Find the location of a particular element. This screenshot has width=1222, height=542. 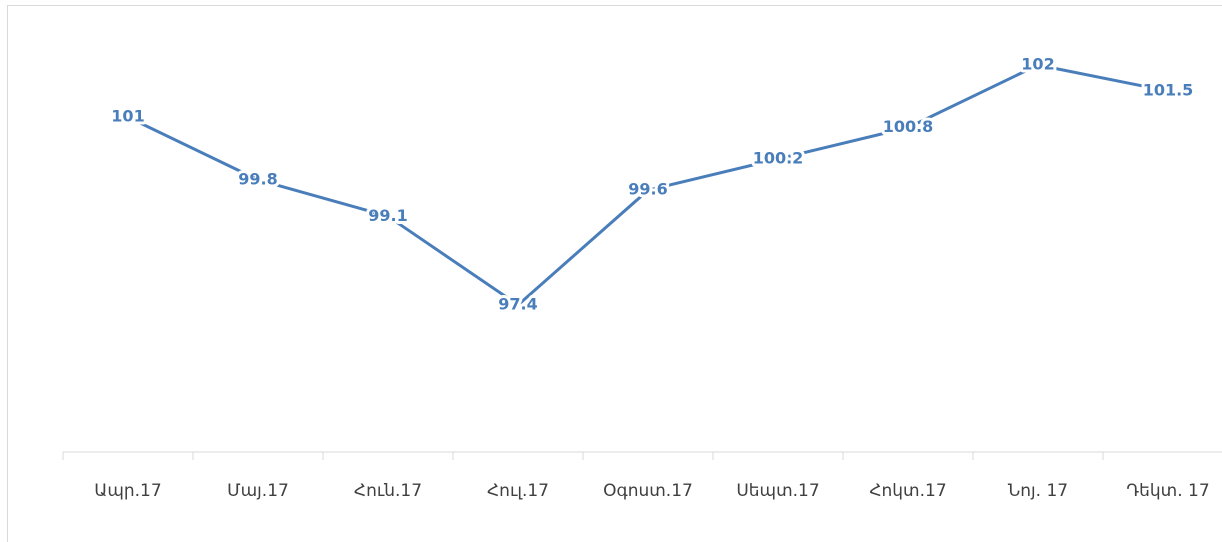

x-tick-label: Մայ.17 is located at coordinates (258, 491).